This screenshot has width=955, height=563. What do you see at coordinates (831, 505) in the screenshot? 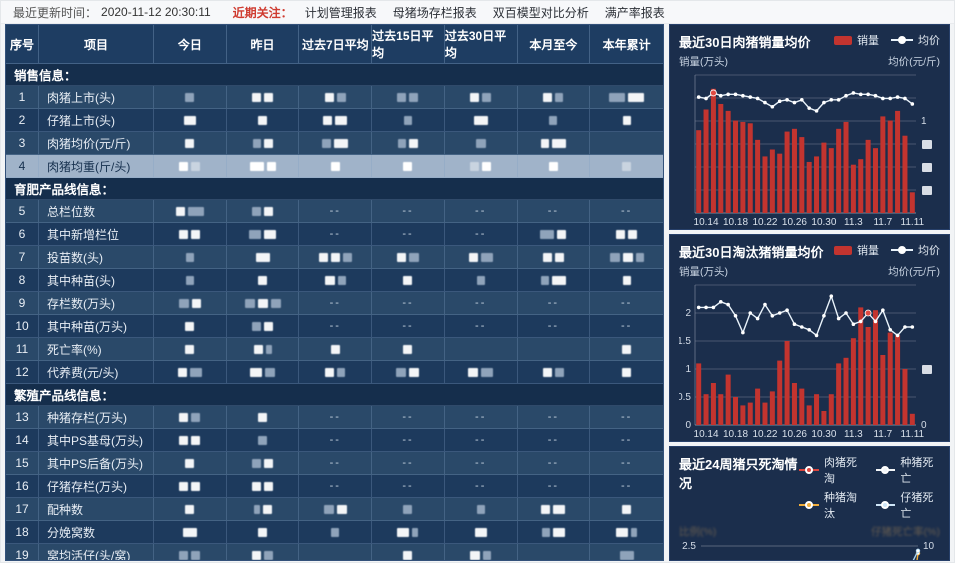
I see `legend-item-种猪淘汰: 种猪淘汰` at bounding box center [831, 505].